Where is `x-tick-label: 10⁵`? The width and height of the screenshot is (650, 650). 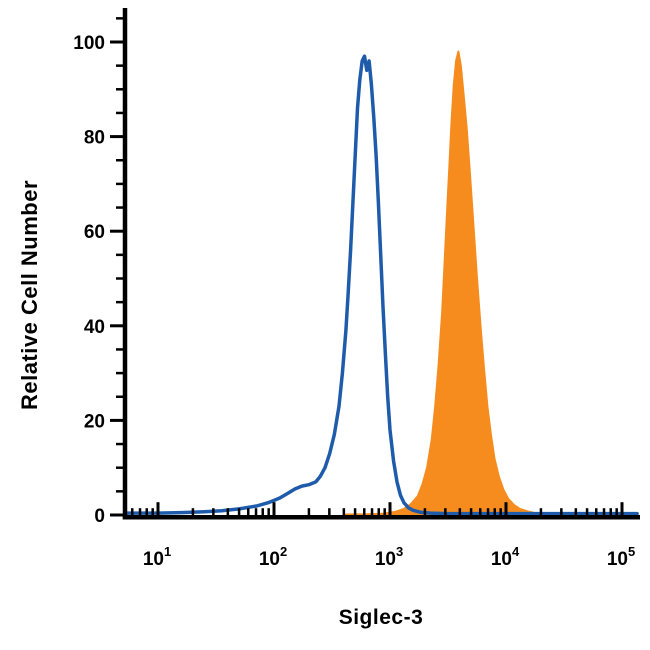
x-tick-label: 10⁵ is located at coordinates (621, 557).